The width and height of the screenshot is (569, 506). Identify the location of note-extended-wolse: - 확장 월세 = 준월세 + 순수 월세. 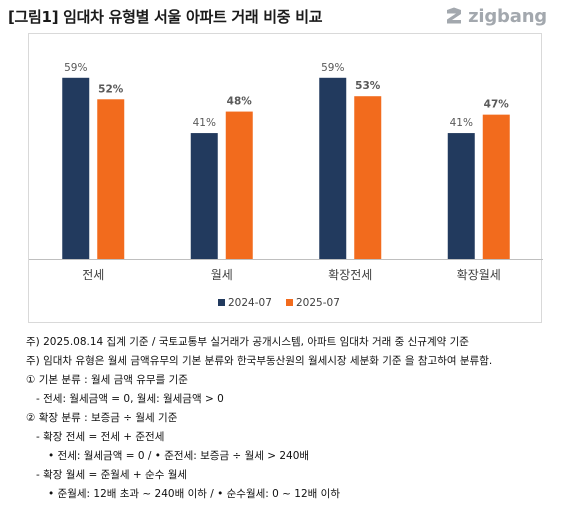
(112, 475).